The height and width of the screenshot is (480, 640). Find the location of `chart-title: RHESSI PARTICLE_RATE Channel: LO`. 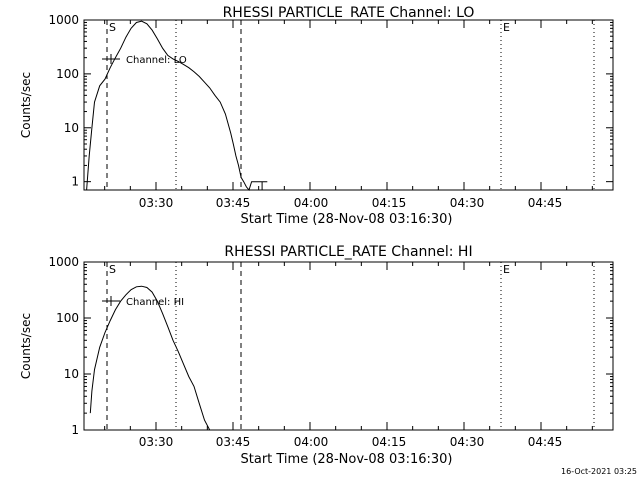

chart-title: RHESSI PARTICLE_RATE Channel: LO is located at coordinates (349, 13).